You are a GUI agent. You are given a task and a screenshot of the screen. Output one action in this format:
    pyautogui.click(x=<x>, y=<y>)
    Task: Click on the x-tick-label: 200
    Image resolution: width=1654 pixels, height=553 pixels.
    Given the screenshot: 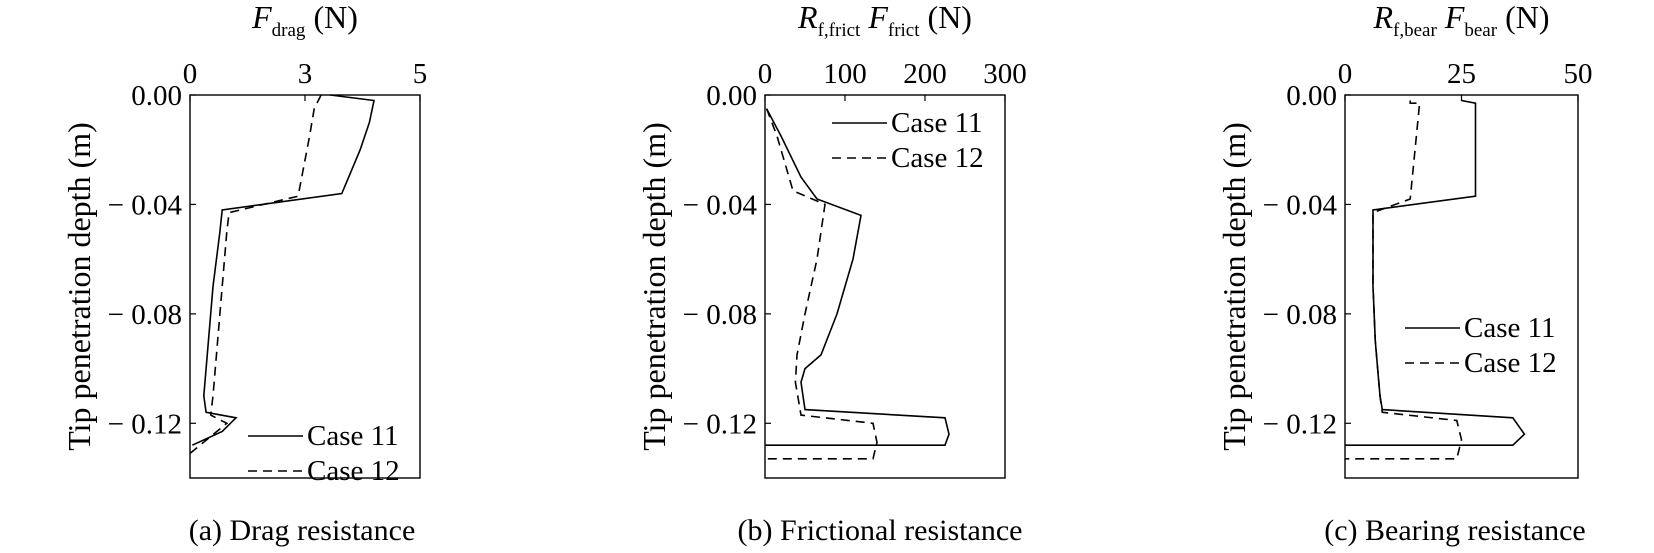 What is the action you would take?
    pyautogui.click(x=925, y=74)
    